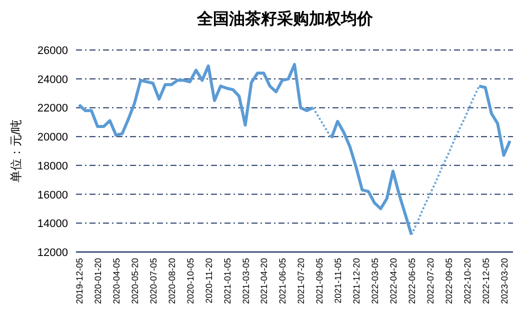  Describe the element at coordinates (52, 108) in the screenshot. I see `y-tick-label: 22000` at that location.